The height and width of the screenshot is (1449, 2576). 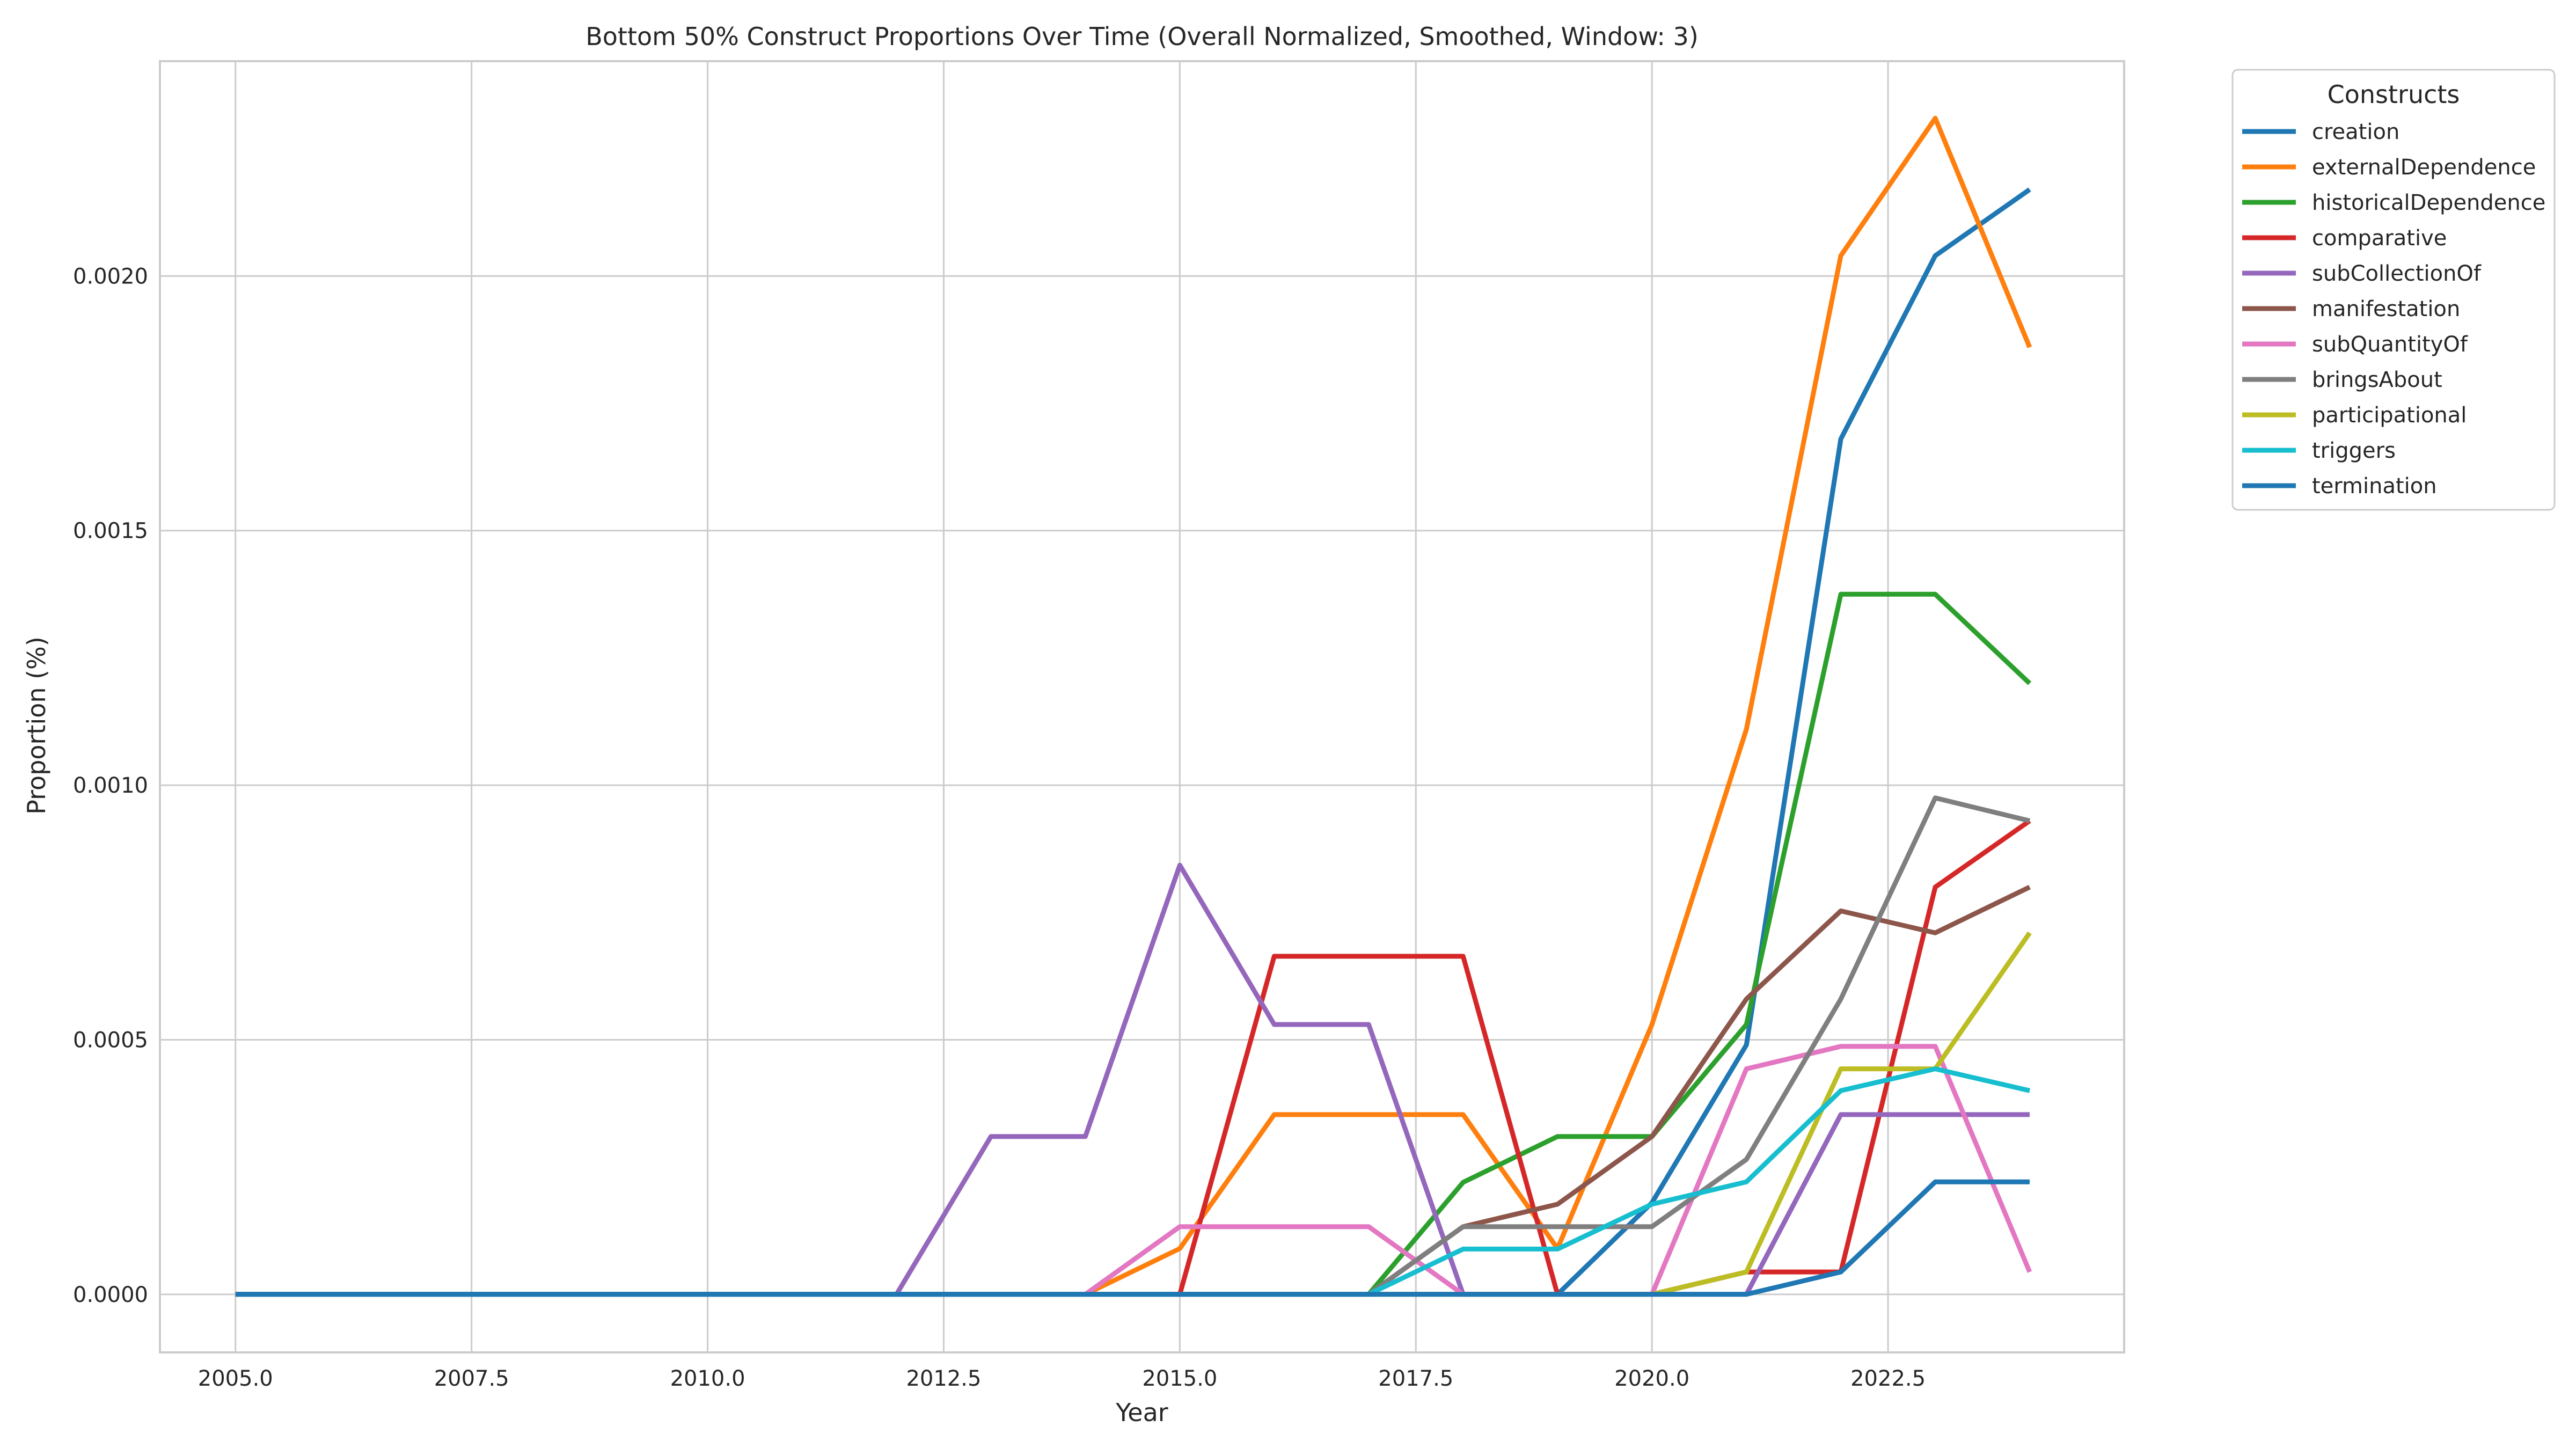 I want to click on series-line-termination, so click(x=1132, y=1238).